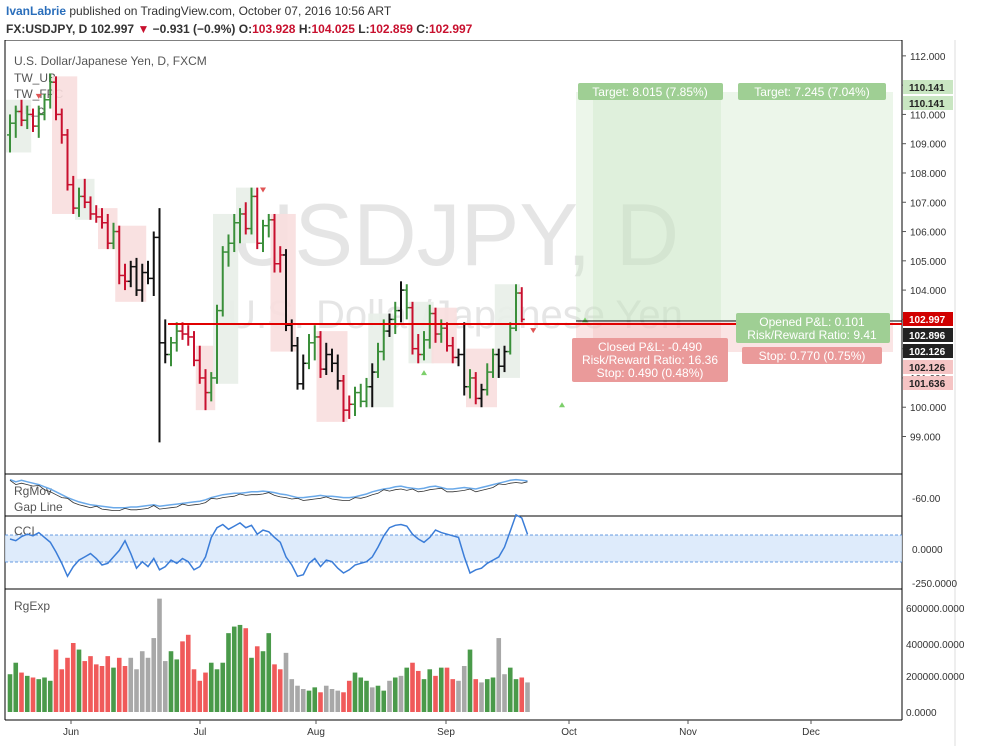  What do you see at coordinates (35, 78) in the screenshot?
I see `study-label-tw-ub: TW_UB` at bounding box center [35, 78].